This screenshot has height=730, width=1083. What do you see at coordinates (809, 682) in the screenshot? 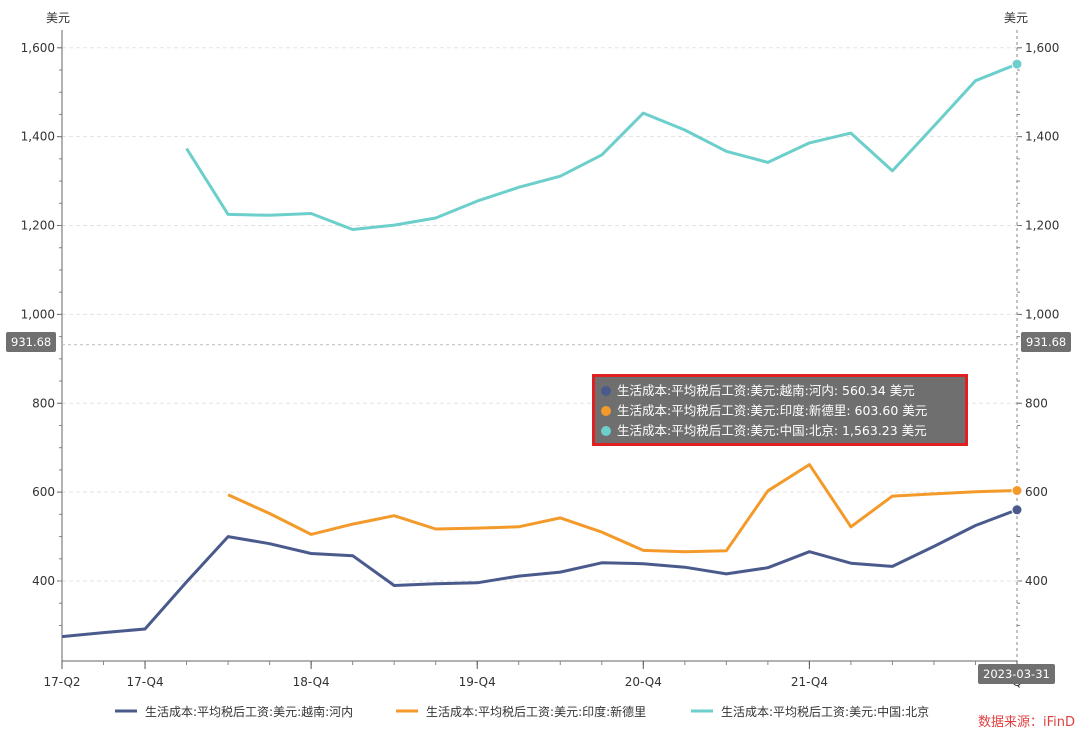
I see `x-tick-label: 21-Q4` at bounding box center [809, 682].